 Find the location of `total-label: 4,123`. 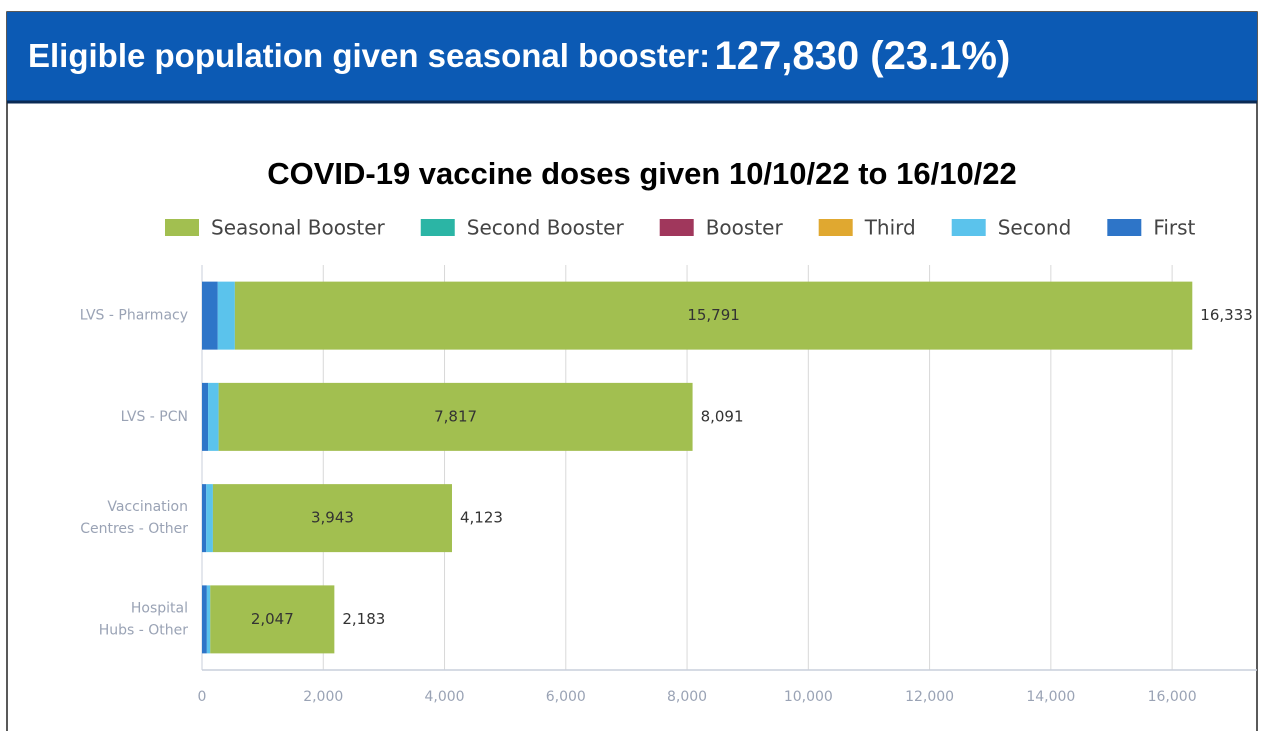

total-label: 4,123 is located at coordinates (481, 518).